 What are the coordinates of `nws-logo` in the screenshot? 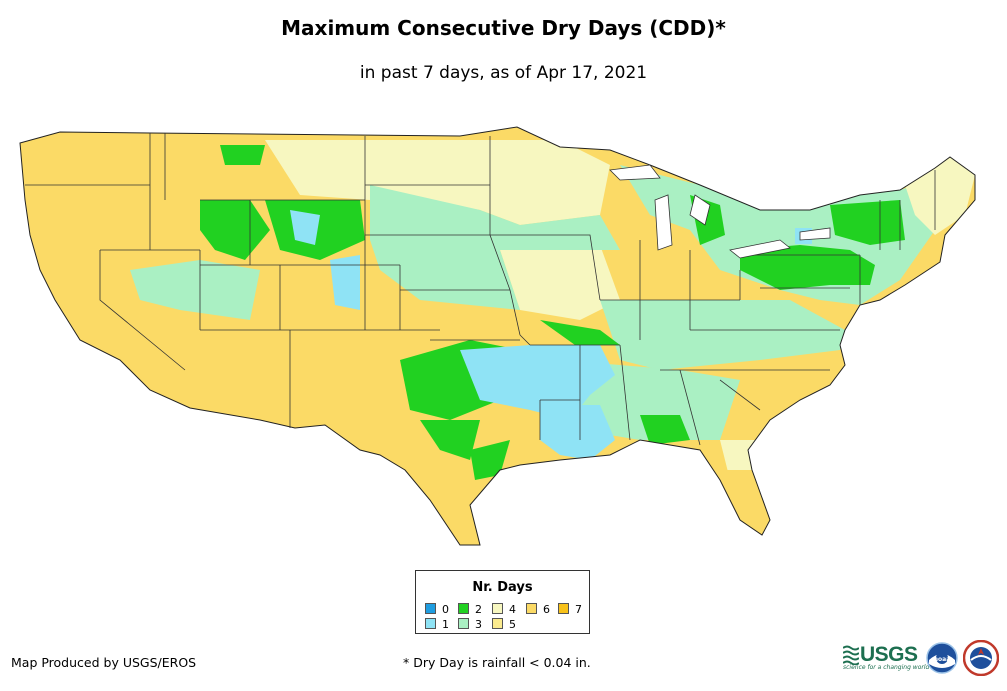 It's located at (981, 658).